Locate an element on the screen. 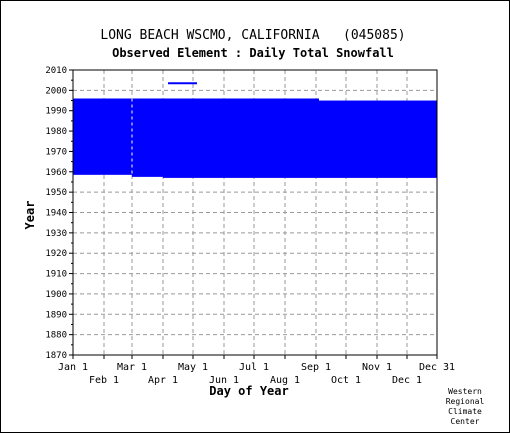 The height and width of the screenshot is (433, 510). y-tick-label: 1920 is located at coordinates (56, 254).